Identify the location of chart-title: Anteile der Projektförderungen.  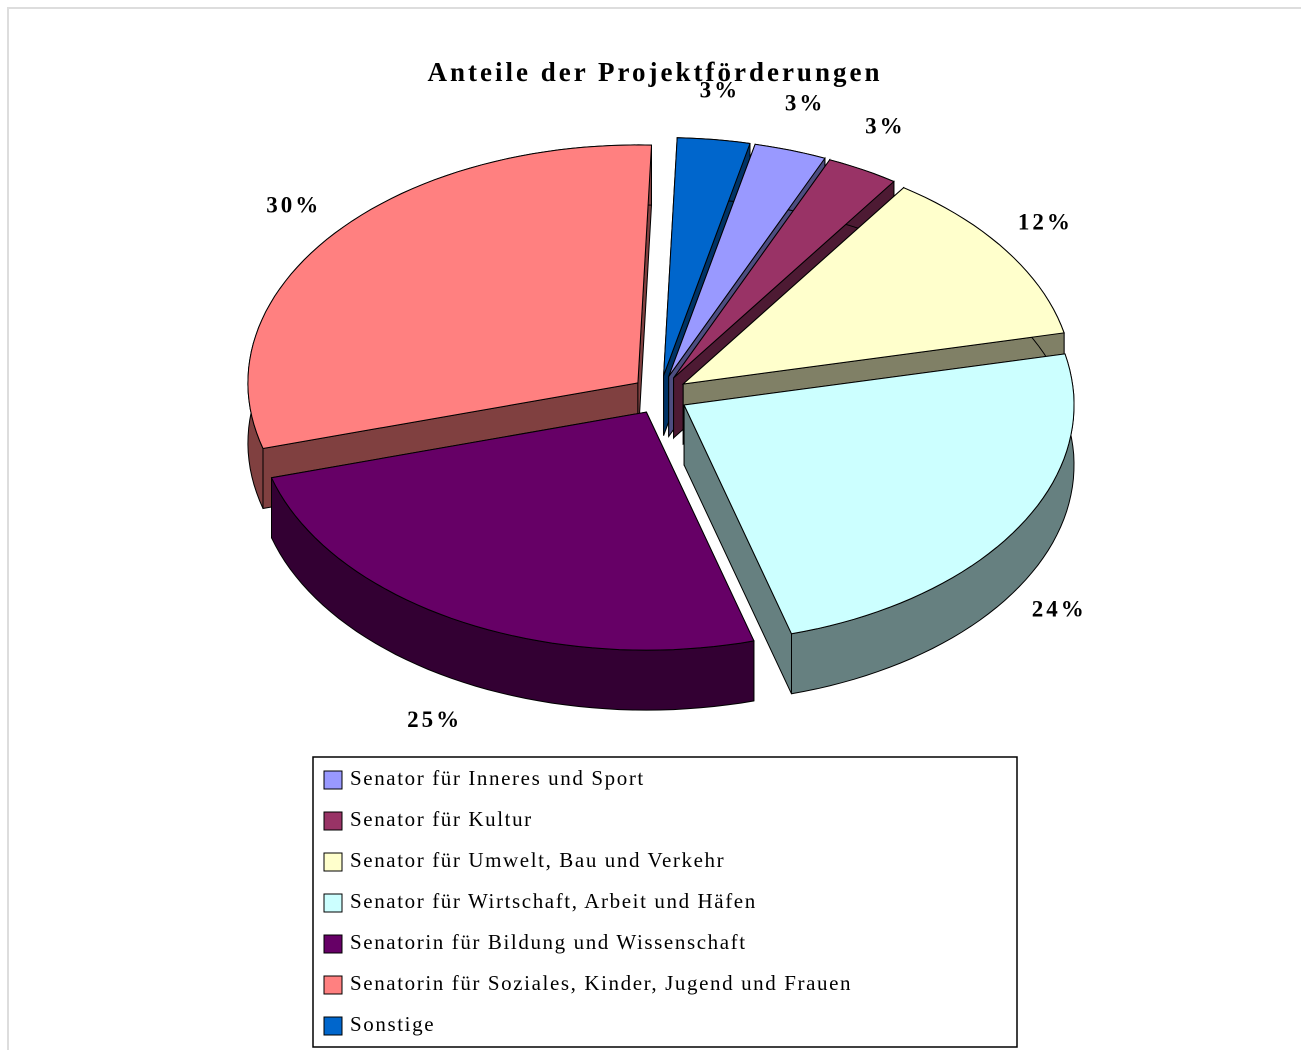
(655, 72).